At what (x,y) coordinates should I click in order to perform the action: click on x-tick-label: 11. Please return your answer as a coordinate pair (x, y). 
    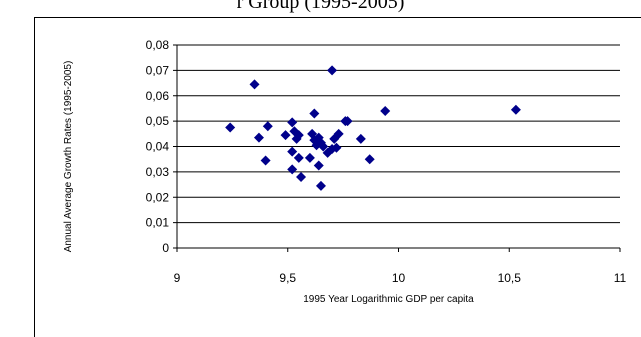
    Looking at the image, I should click on (620, 278).